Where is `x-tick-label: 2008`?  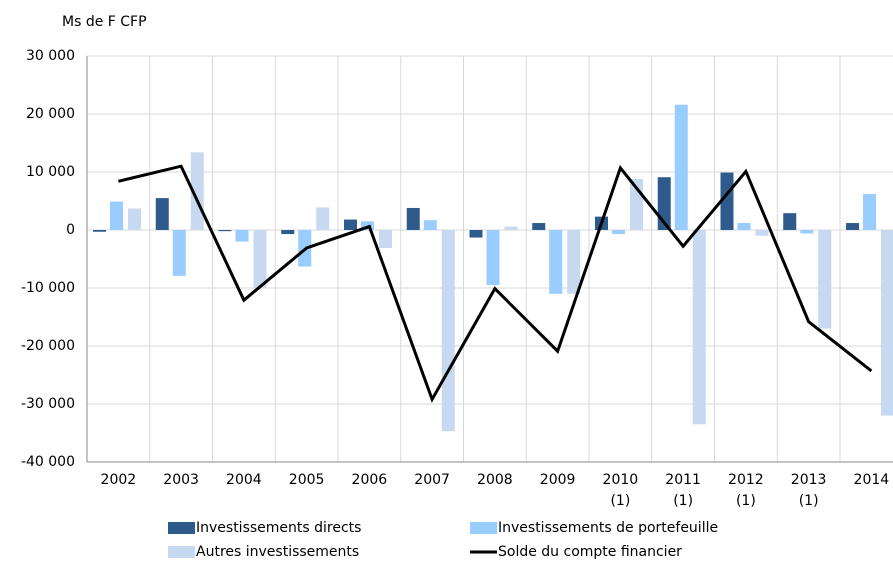
x-tick-label: 2008 is located at coordinates (495, 480).